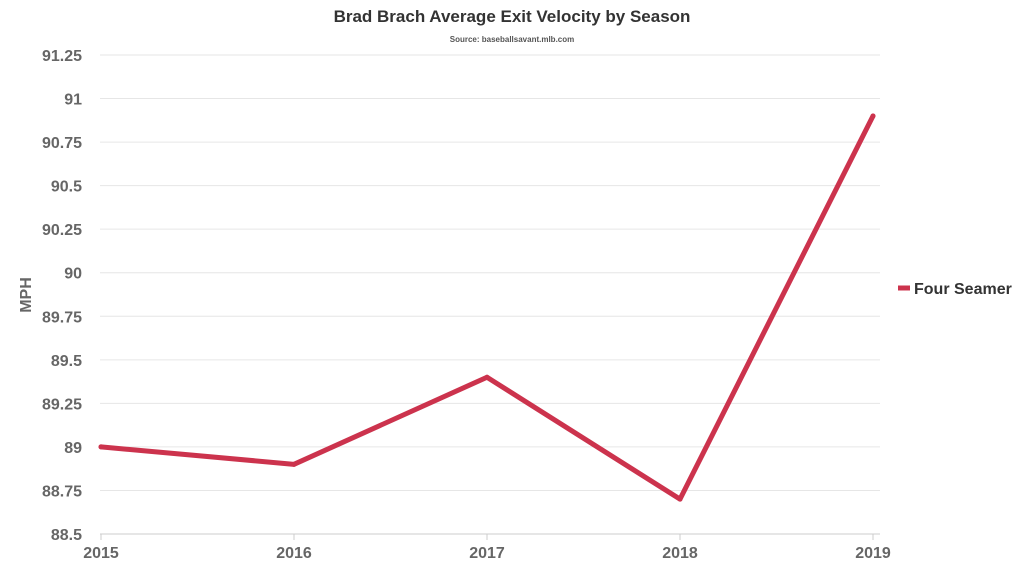  What do you see at coordinates (62, 404) in the screenshot?
I see `y-tick-label: 89.25` at bounding box center [62, 404].